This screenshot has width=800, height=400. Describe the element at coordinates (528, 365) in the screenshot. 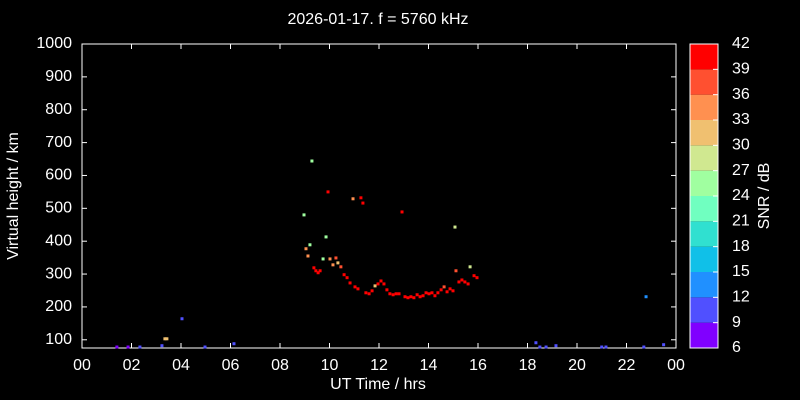

I see `x-tick-label: 18` at that location.